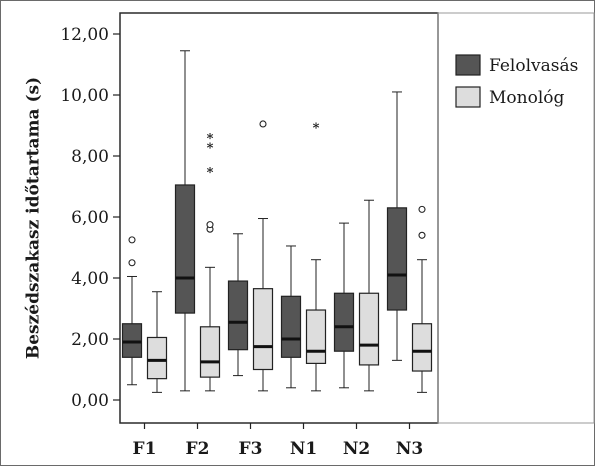  What do you see at coordinates (210, 262) in the screenshot?
I see `box-F2-1: ***` at bounding box center [210, 262].